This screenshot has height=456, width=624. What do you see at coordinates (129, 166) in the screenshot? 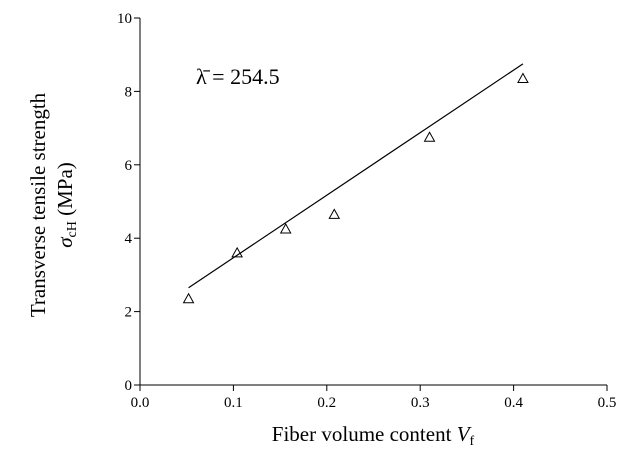
I see `y-tick-label: 6` at bounding box center [129, 166].